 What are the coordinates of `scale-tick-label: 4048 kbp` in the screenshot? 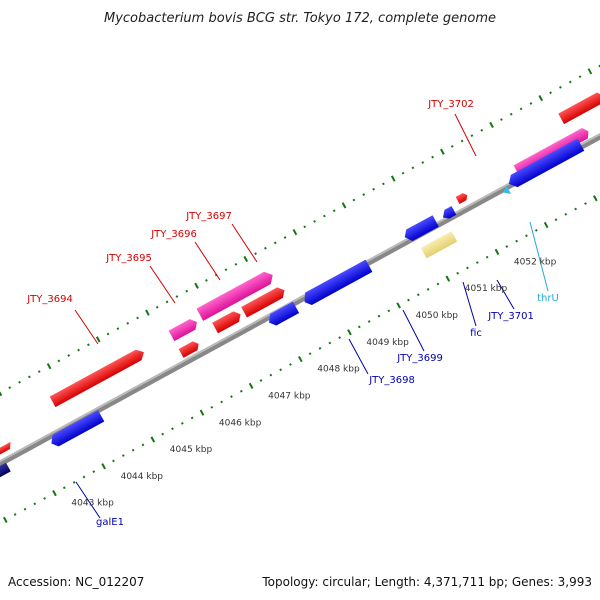 It's located at (338, 370).